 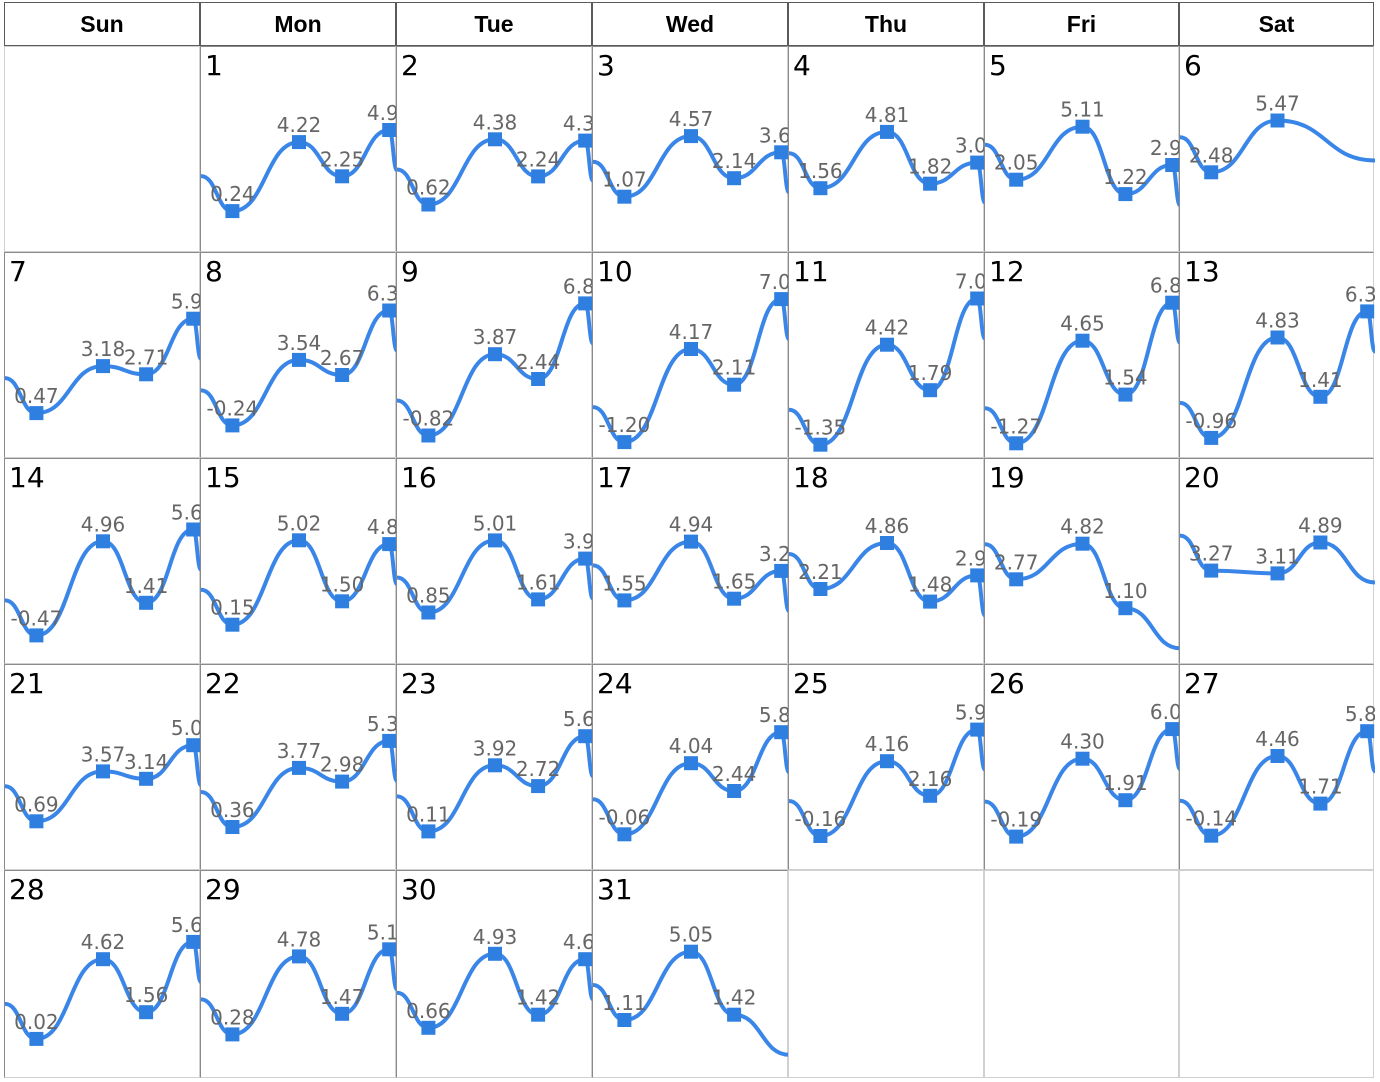 I want to click on calendar-cell-day-22: 22 0.36 3.772.985.33, so click(x=298, y=767).